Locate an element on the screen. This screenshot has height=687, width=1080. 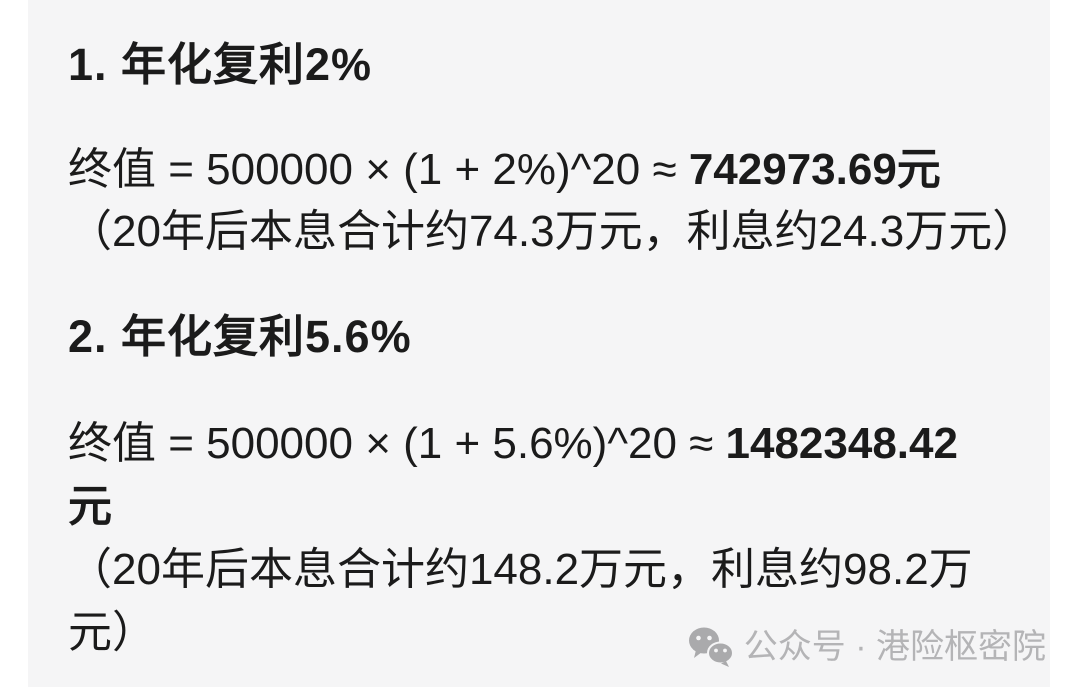
section1-formula-line: 终值 = 500000 × (1 + 2%)^20 ≈ 742973.69元 is located at coordinates (552, 170).